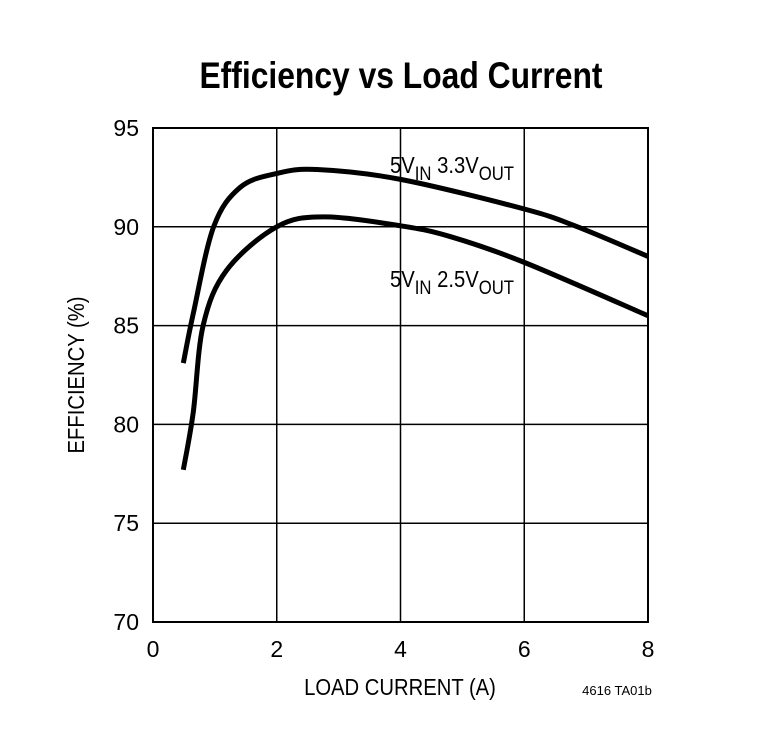 This screenshot has height=737, width=770. I want to click on footnote: 4616 TA01b, so click(617, 690).